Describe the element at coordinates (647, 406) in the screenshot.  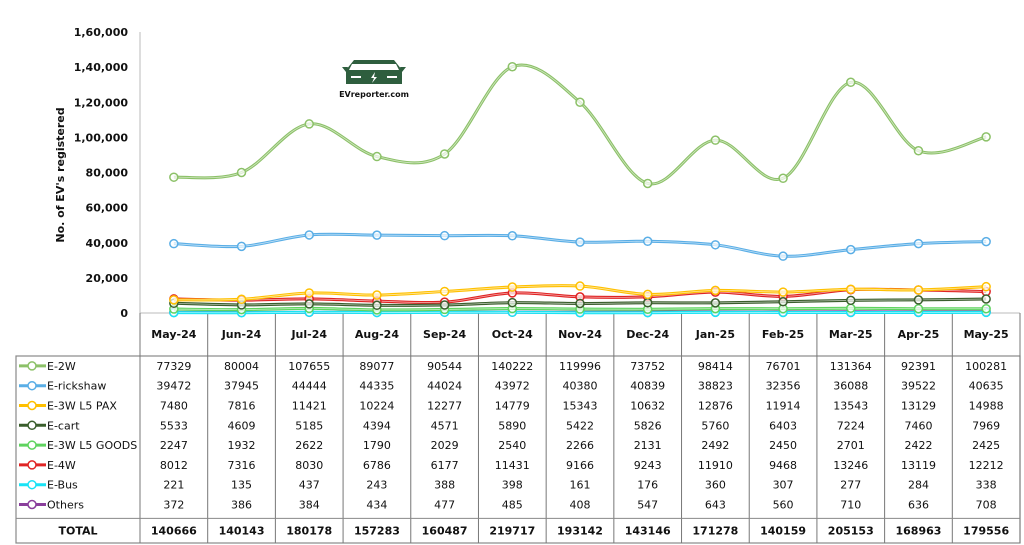
I see `table-cell: 10632` at that location.